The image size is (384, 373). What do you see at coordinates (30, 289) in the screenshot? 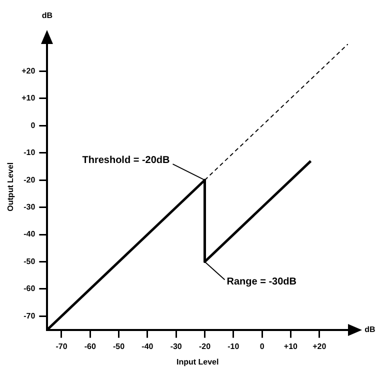
I see `y-tick-label: -60` at bounding box center [30, 289].